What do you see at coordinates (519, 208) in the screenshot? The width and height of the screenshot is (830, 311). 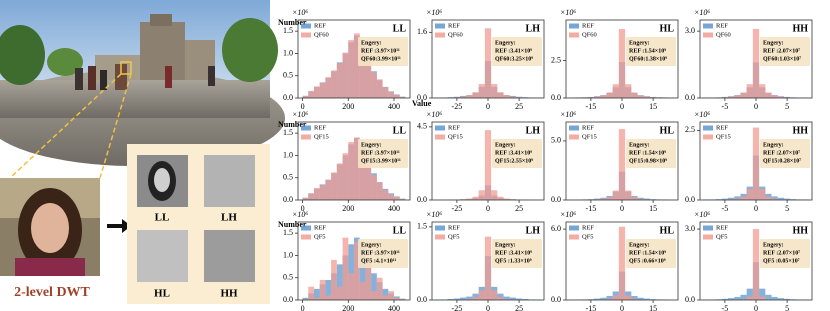 I see `x-tick-label: 25` at bounding box center [519, 208].